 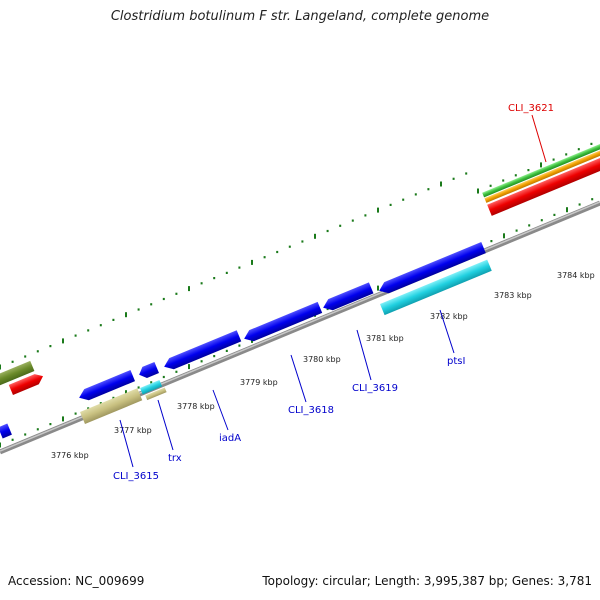 I want to click on feature-olive, so click(x=17, y=373).